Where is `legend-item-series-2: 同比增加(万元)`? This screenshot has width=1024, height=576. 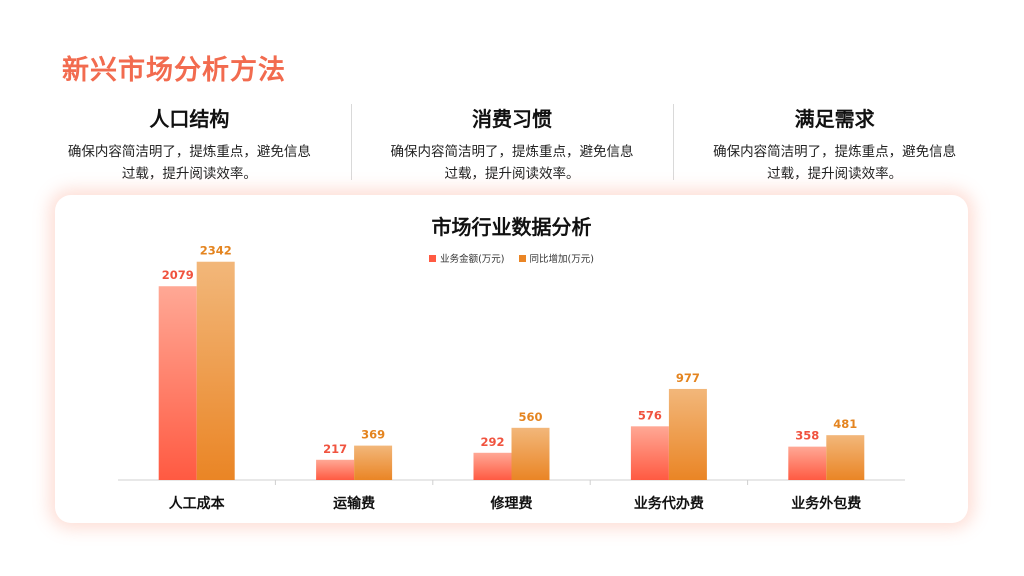 legend-item-series-2: 同比增加(万元) is located at coordinates (556, 258).